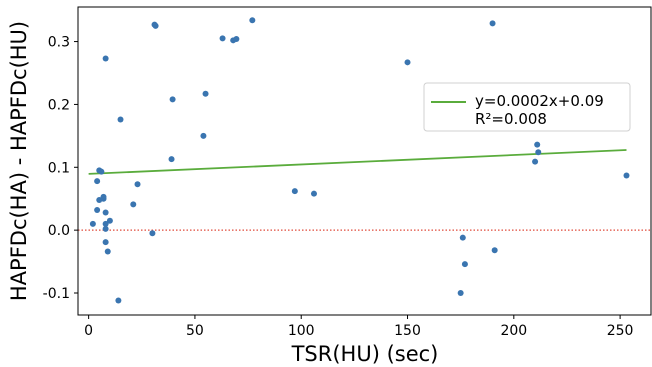 The width and height of the screenshot is (652, 367). I want to click on y-tick-label: 0.0, so click(59, 231).